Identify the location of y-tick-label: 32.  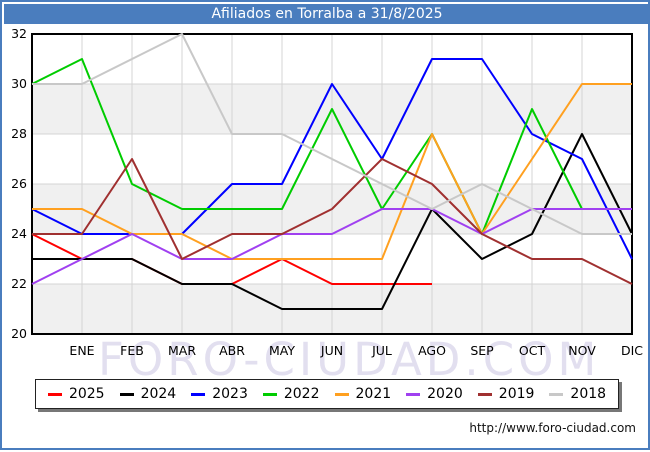
(19, 33).